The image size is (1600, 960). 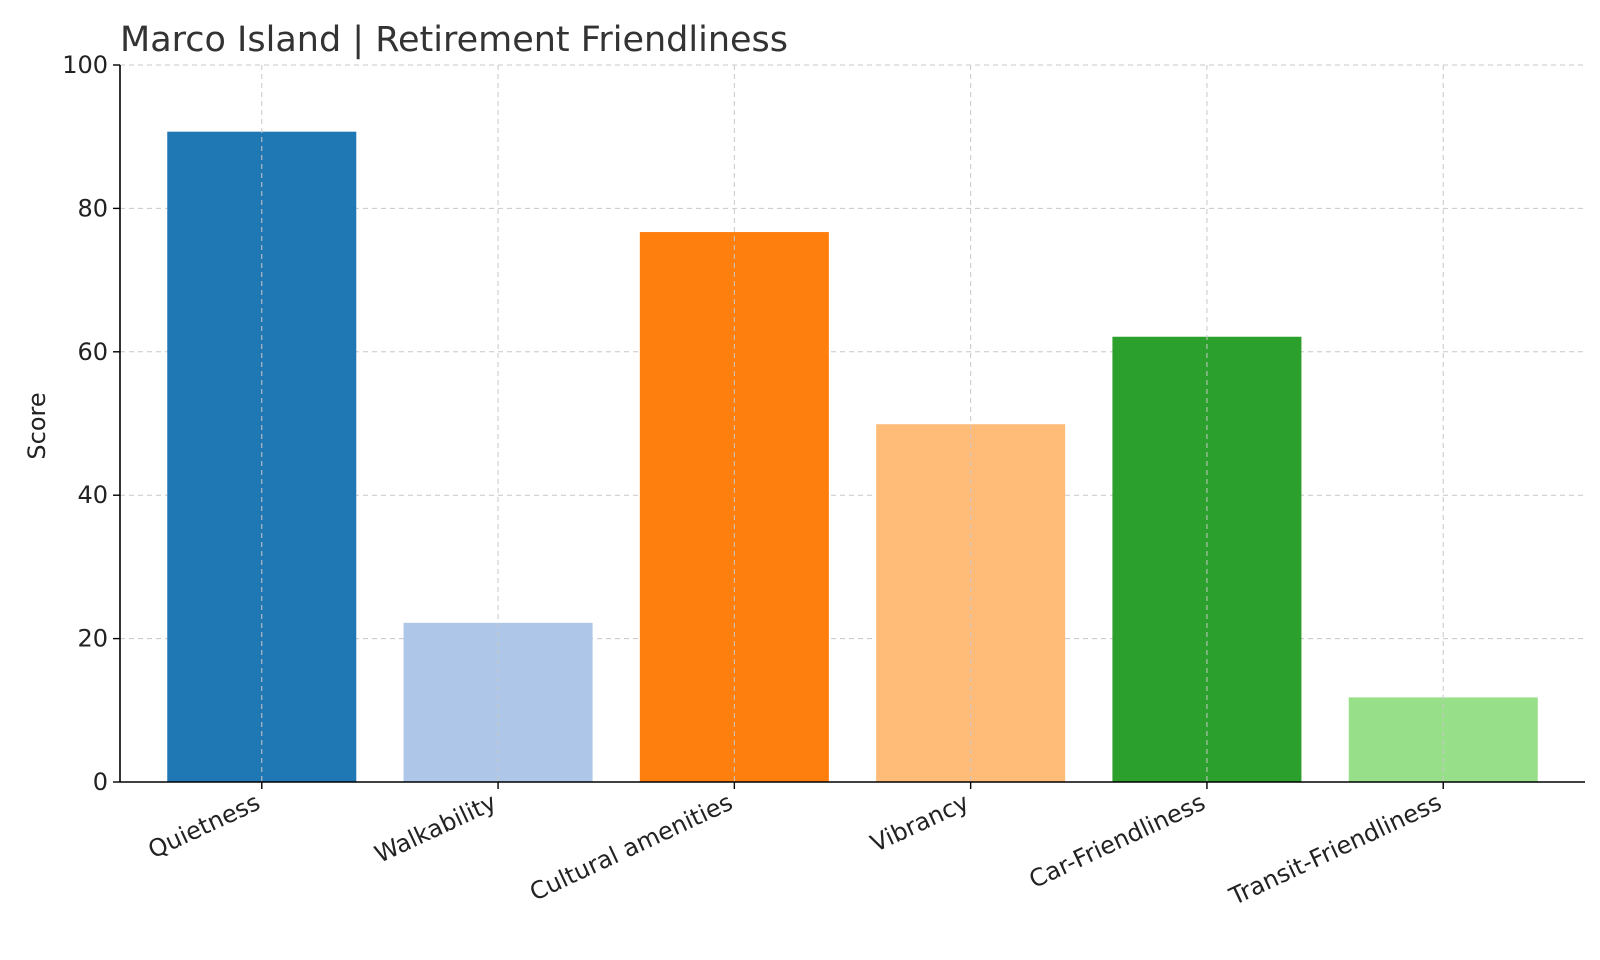 I want to click on bar-walkability, so click(x=498, y=702).